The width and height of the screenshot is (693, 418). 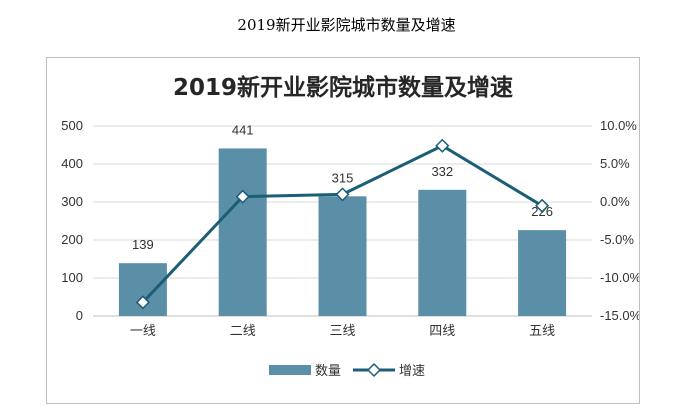 What do you see at coordinates (72, 163) in the screenshot?
I see `left-tick-label: 400` at bounding box center [72, 163].